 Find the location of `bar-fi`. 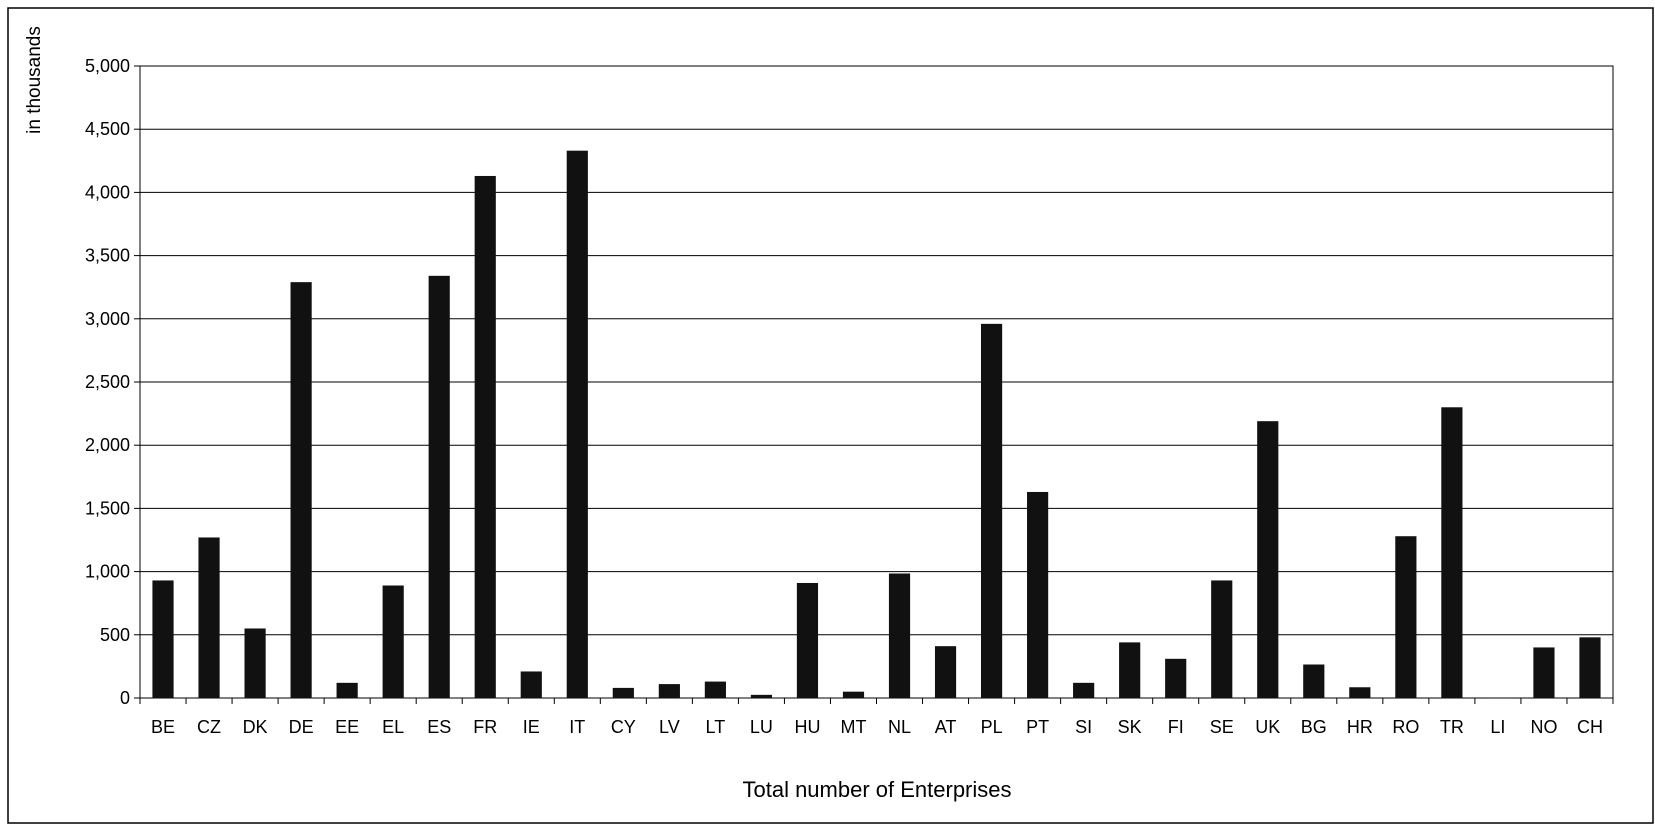

bar-fi is located at coordinates (1175, 678).